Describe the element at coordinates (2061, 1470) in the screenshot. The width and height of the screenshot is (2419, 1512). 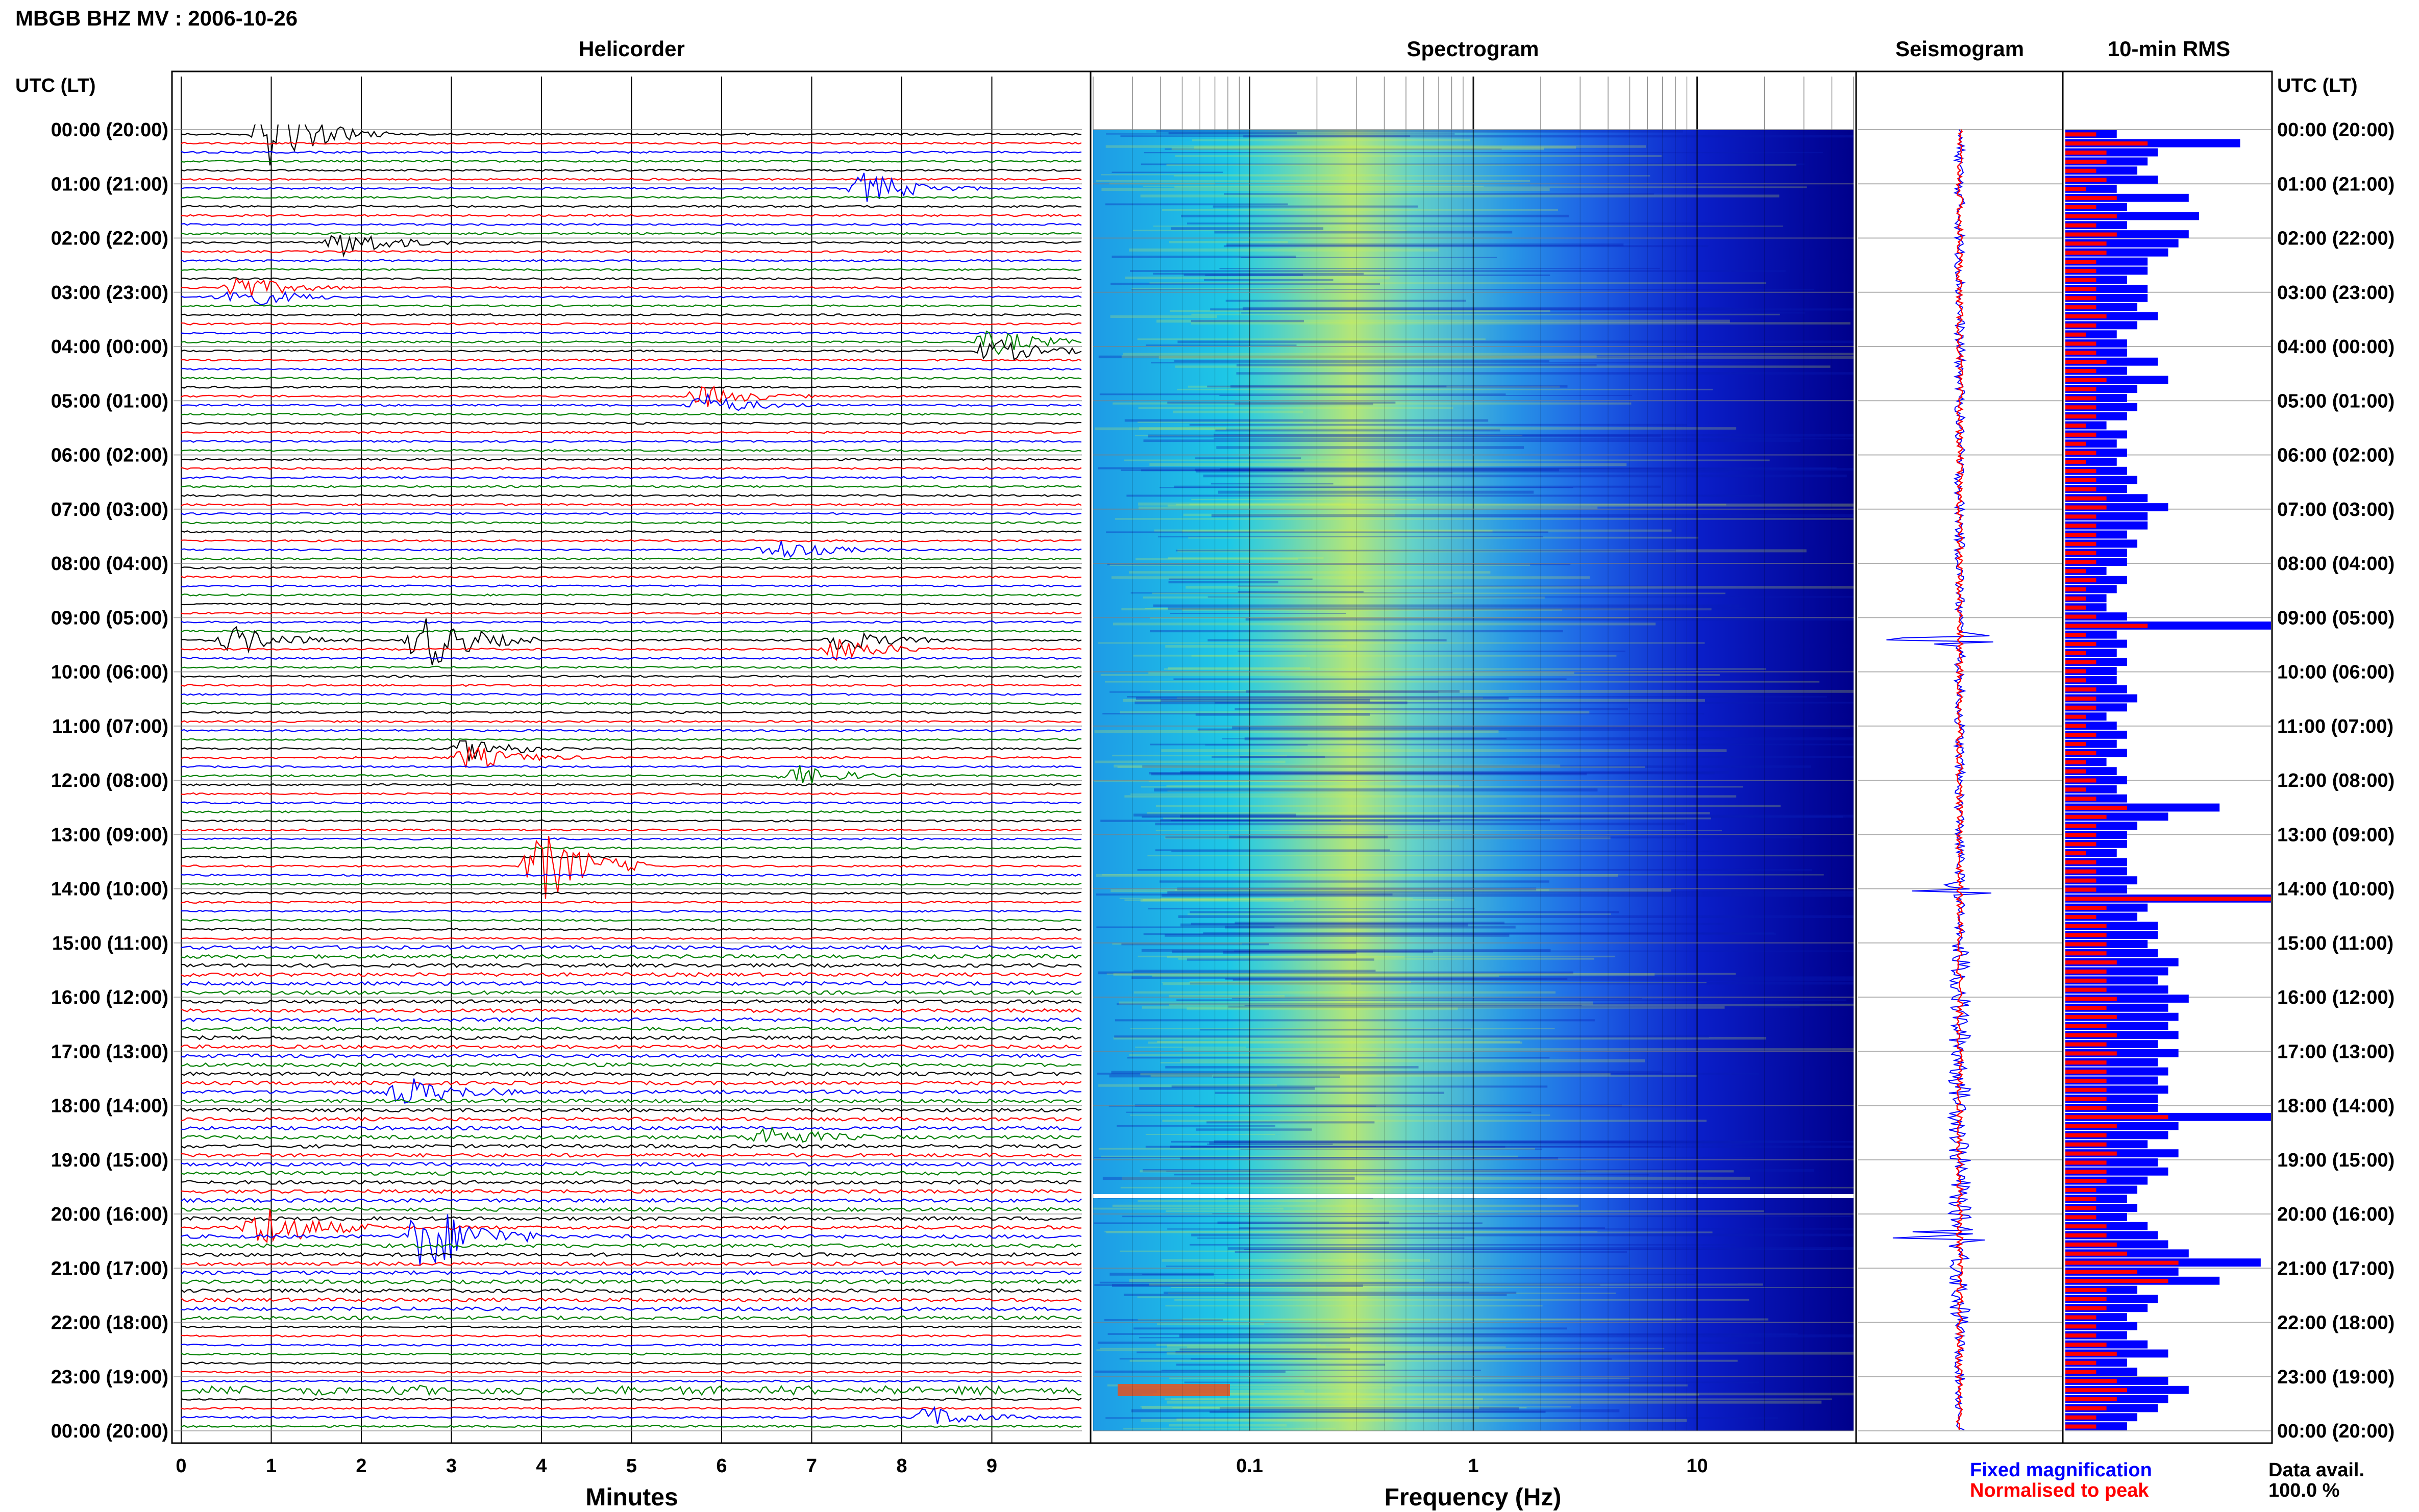
I see `legend-fixed: Fixed magnification` at that location.